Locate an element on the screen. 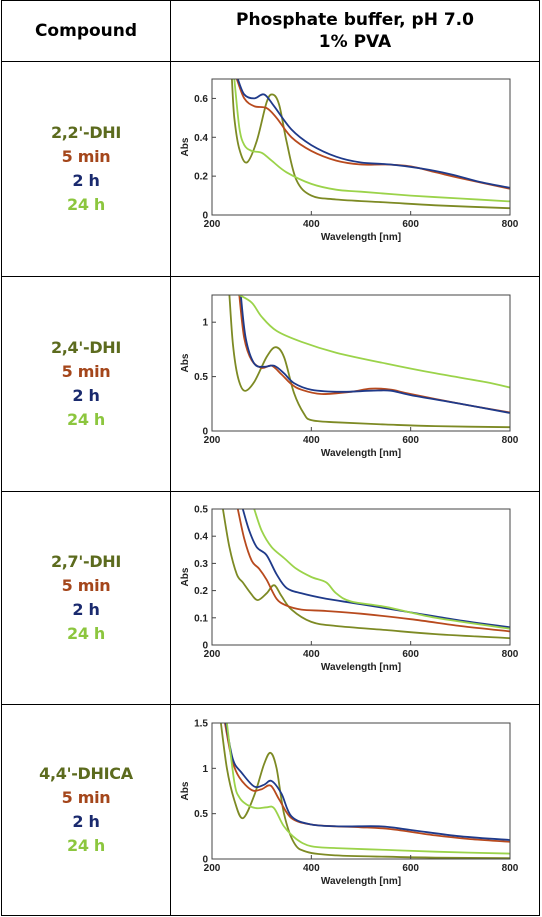 The image size is (542, 917). row-label-1: 2,2'-DHI 5 min 2 h 24 h is located at coordinates (86, 169).